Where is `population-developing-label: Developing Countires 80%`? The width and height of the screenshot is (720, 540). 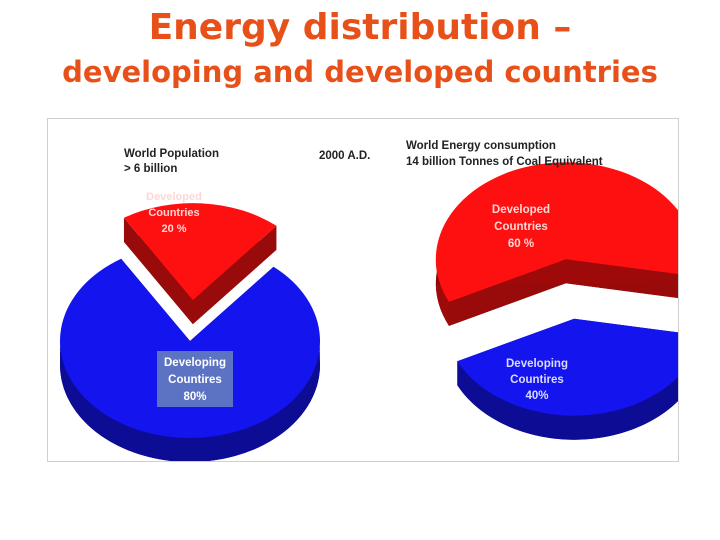
population-developing-label: Developing Countires 80% is located at coordinates (195, 380).